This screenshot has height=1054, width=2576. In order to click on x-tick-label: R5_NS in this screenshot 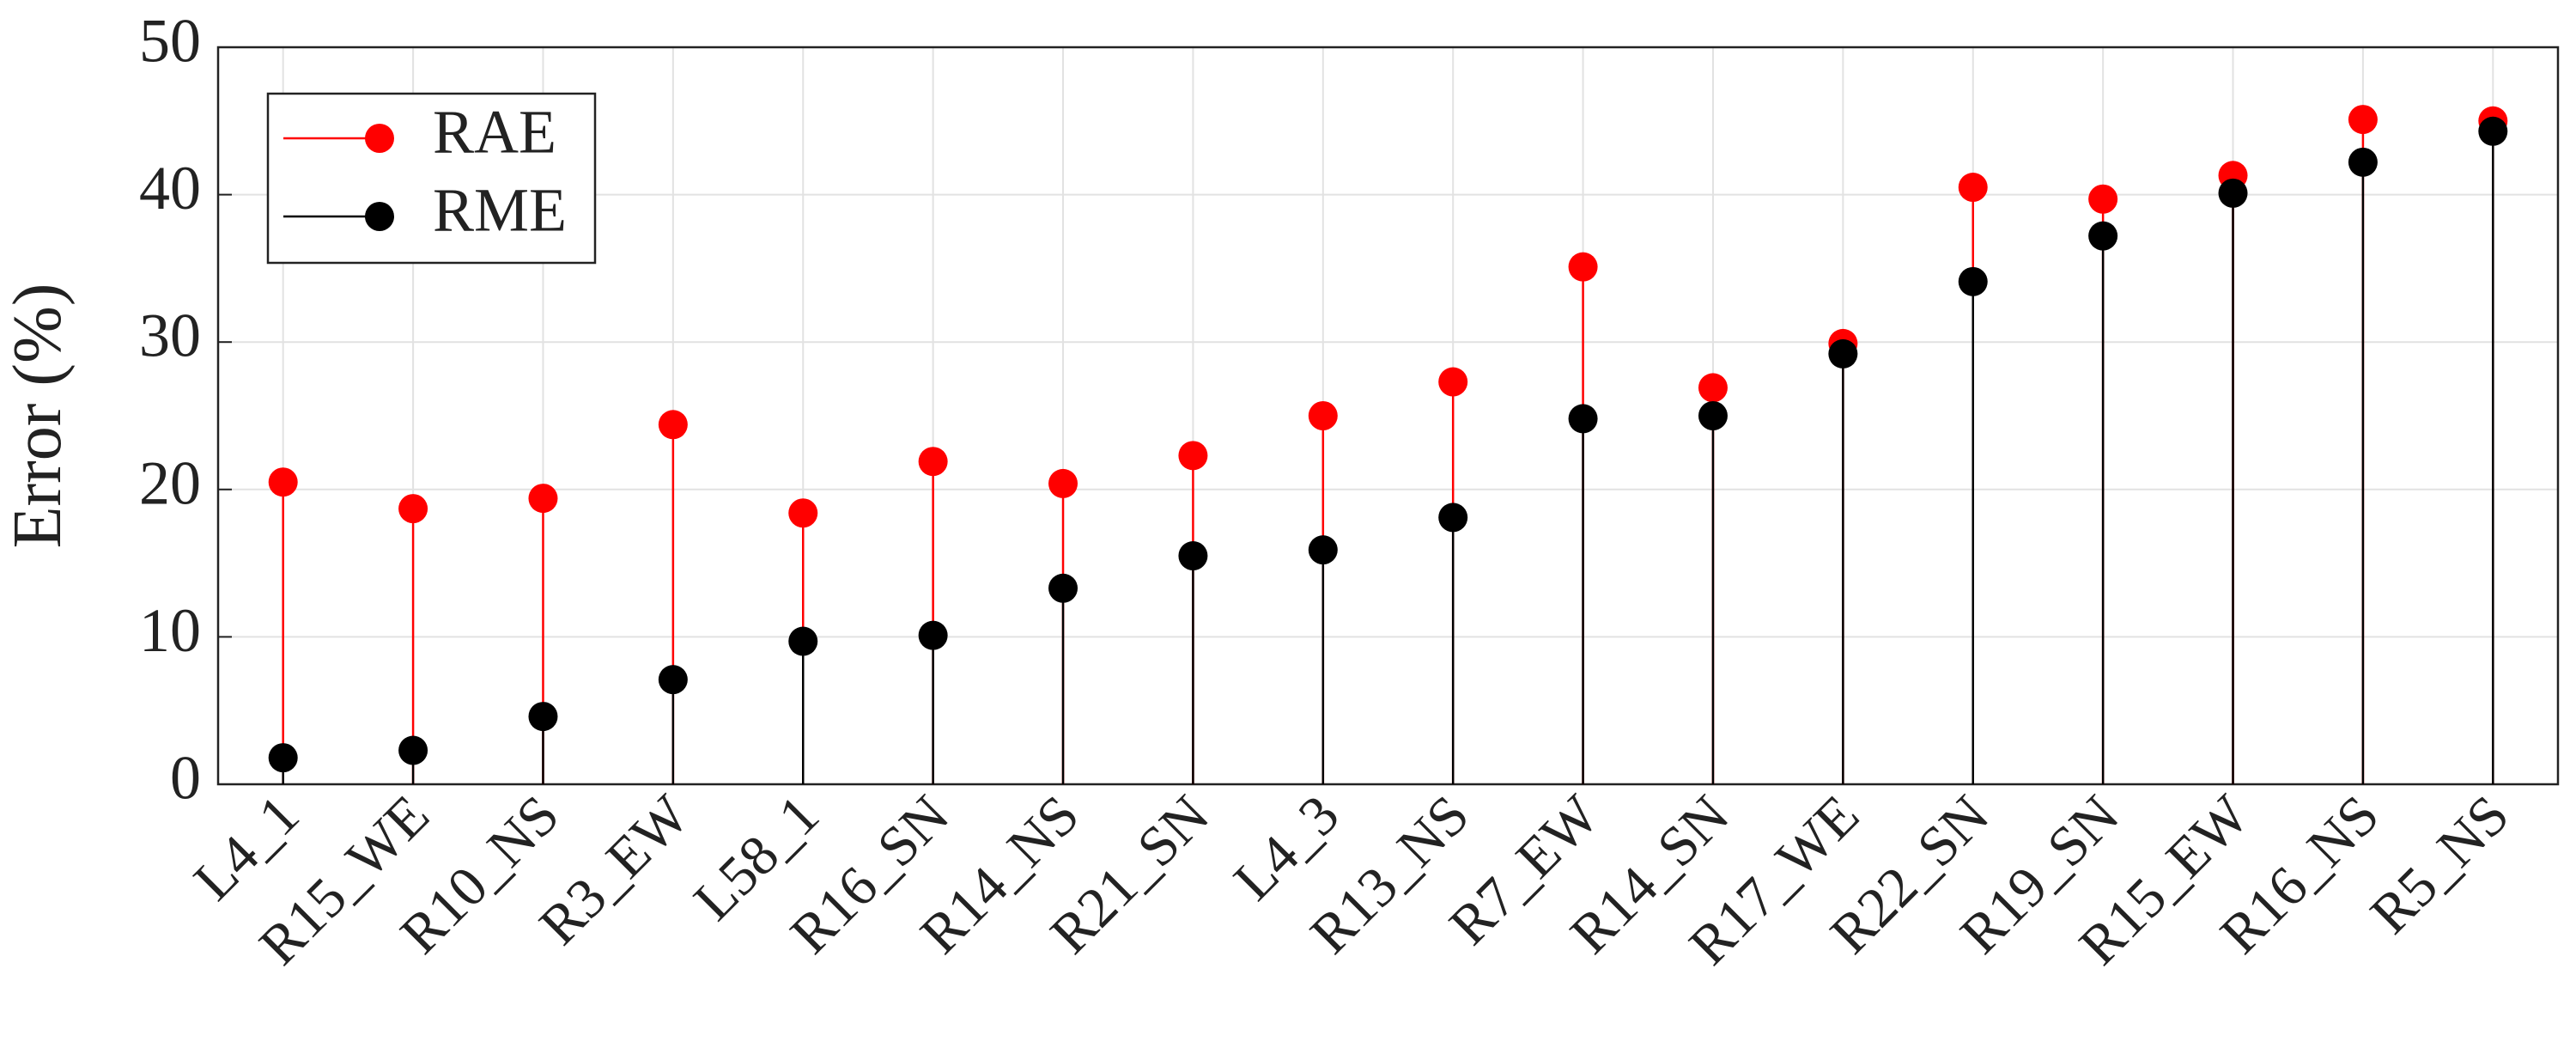, I will do `click(2440, 864)`.